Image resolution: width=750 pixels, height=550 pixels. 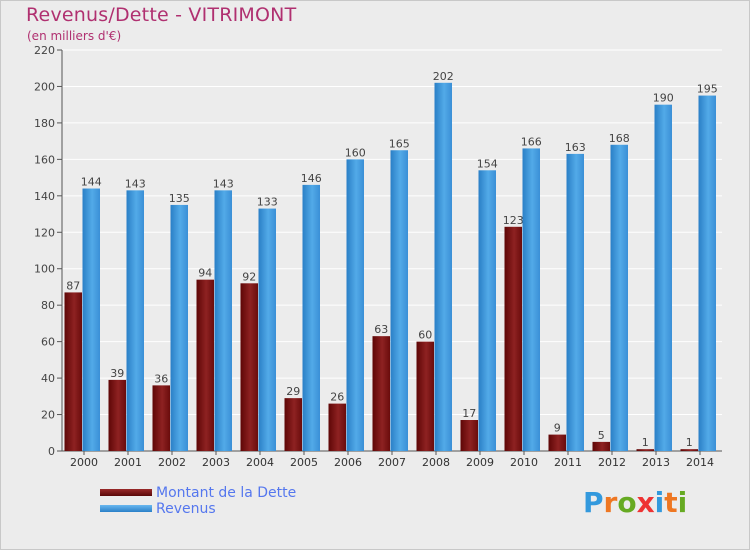 I want to click on x-tick-label: 2012, so click(x=612, y=462).